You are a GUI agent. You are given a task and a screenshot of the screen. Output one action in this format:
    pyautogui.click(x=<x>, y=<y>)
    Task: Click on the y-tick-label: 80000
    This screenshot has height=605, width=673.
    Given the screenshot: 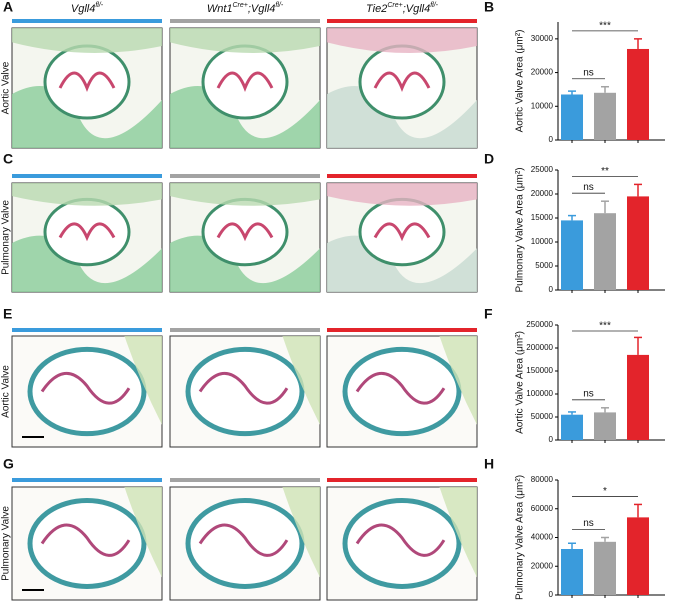 What is the action you would take?
    pyautogui.click(x=542, y=479)
    